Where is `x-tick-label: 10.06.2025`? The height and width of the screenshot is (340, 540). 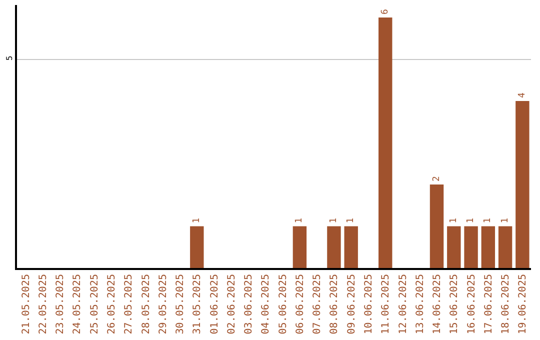
x-tick-label: 10.06.2025 is located at coordinates (368, 304).